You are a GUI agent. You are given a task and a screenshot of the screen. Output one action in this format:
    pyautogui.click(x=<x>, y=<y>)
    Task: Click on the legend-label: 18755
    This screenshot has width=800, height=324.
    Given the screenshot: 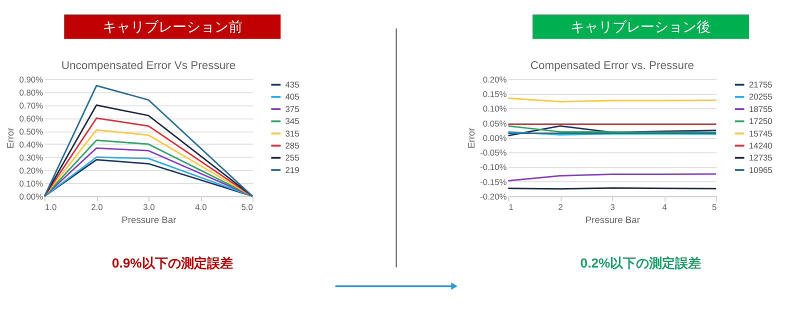 What is the action you would take?
    pyautogui.click(x=760, y=109)
    